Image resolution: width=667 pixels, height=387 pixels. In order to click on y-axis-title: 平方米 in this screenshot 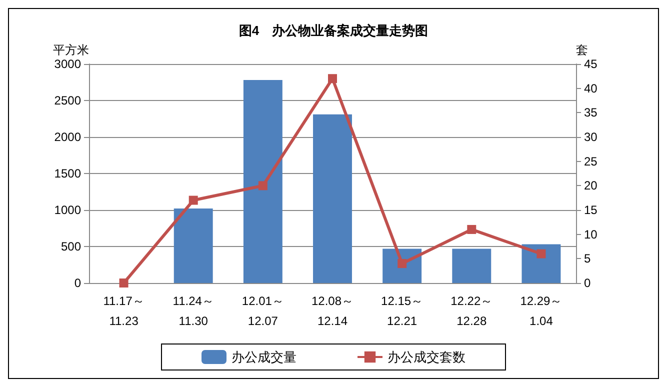, I will do `click(71, 50)`.